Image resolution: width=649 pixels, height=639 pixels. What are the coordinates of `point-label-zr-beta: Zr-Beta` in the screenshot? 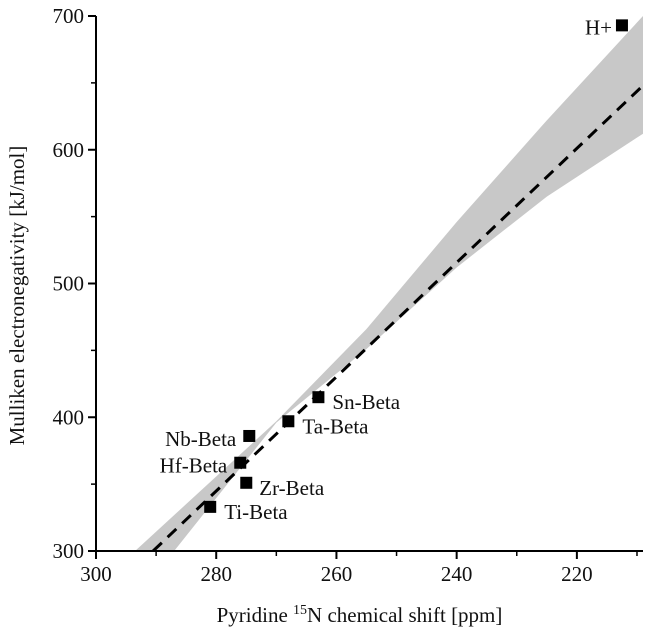 It's located at (292, 488).